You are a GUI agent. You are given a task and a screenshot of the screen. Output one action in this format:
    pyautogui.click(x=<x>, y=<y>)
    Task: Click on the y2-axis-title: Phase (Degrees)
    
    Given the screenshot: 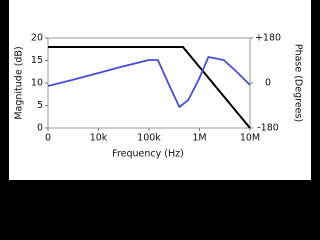 What is the action you would take?
    pyautogui.click(x=298, y=83)
    